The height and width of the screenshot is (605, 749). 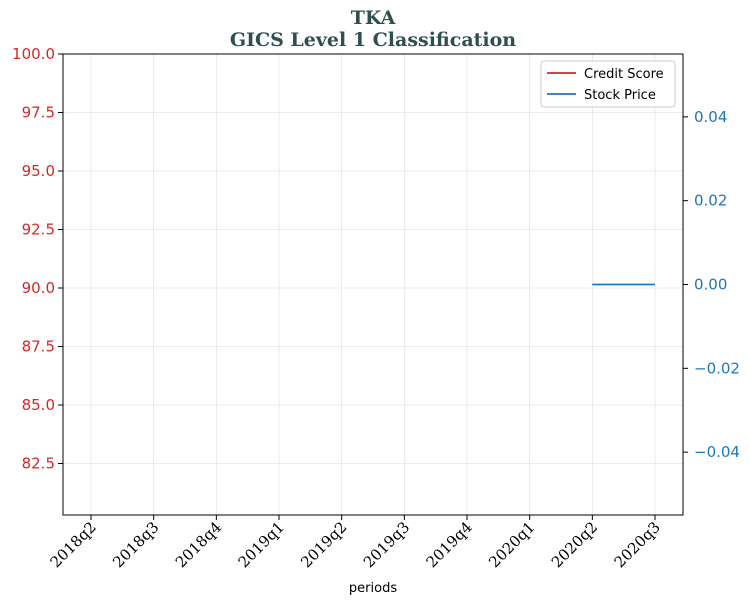 I want to click on x-tick-label: 2018q2, so click(x=73, y=544).